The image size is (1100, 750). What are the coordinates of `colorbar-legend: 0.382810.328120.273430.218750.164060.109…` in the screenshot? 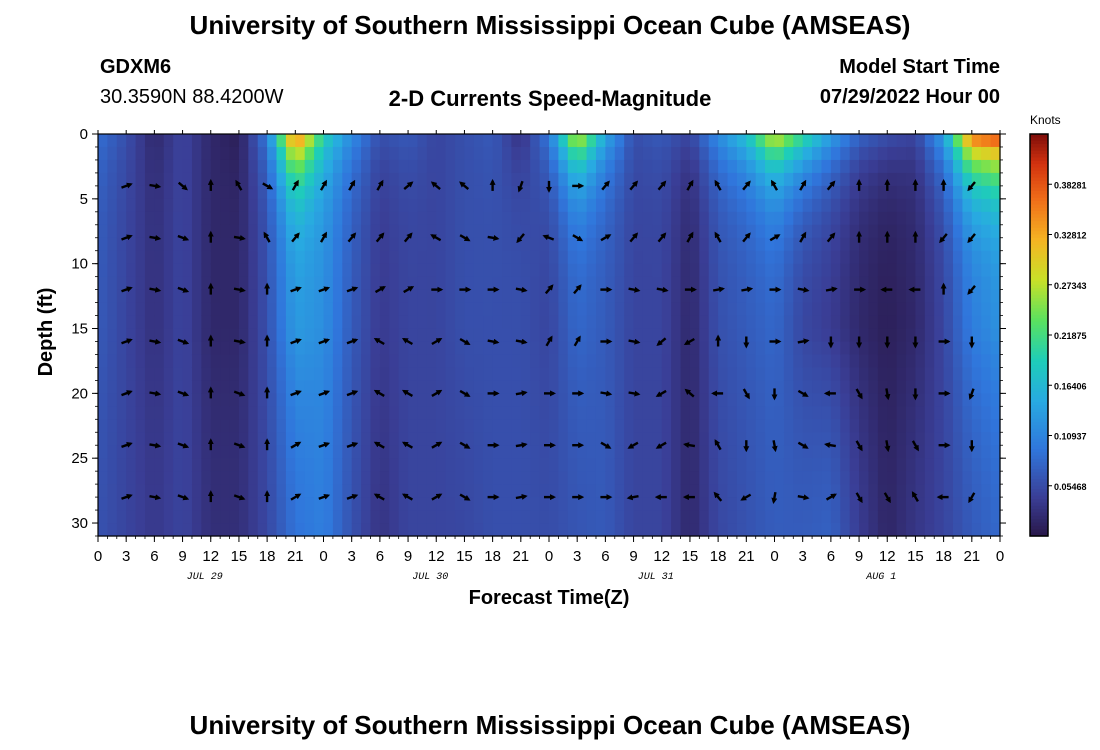 It's located at (1058, 335).